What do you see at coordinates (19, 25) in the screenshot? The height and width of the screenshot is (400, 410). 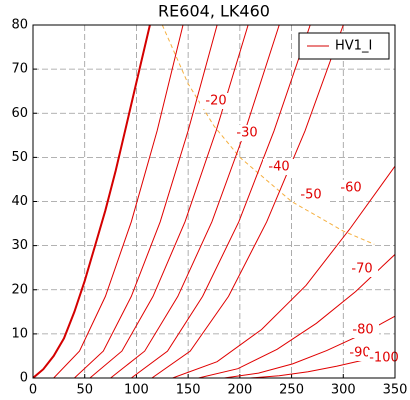 I see `y-tick-label: 80` at bounding box center [19, 25].